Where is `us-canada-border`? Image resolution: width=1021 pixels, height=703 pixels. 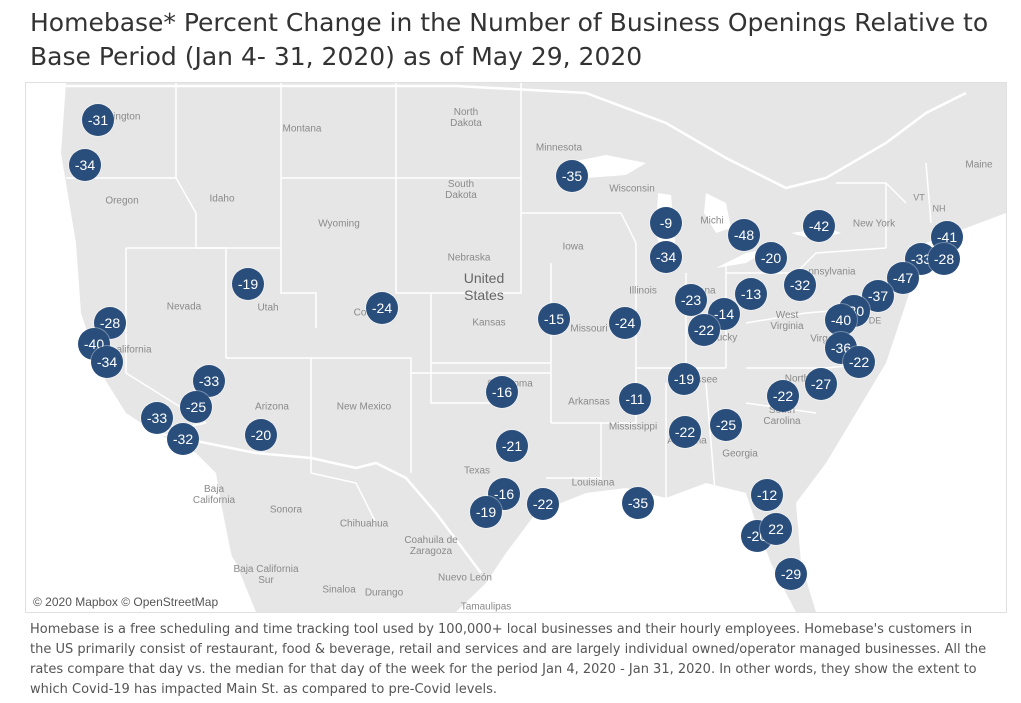
us-canada-border is located at coordinates (516, 137).